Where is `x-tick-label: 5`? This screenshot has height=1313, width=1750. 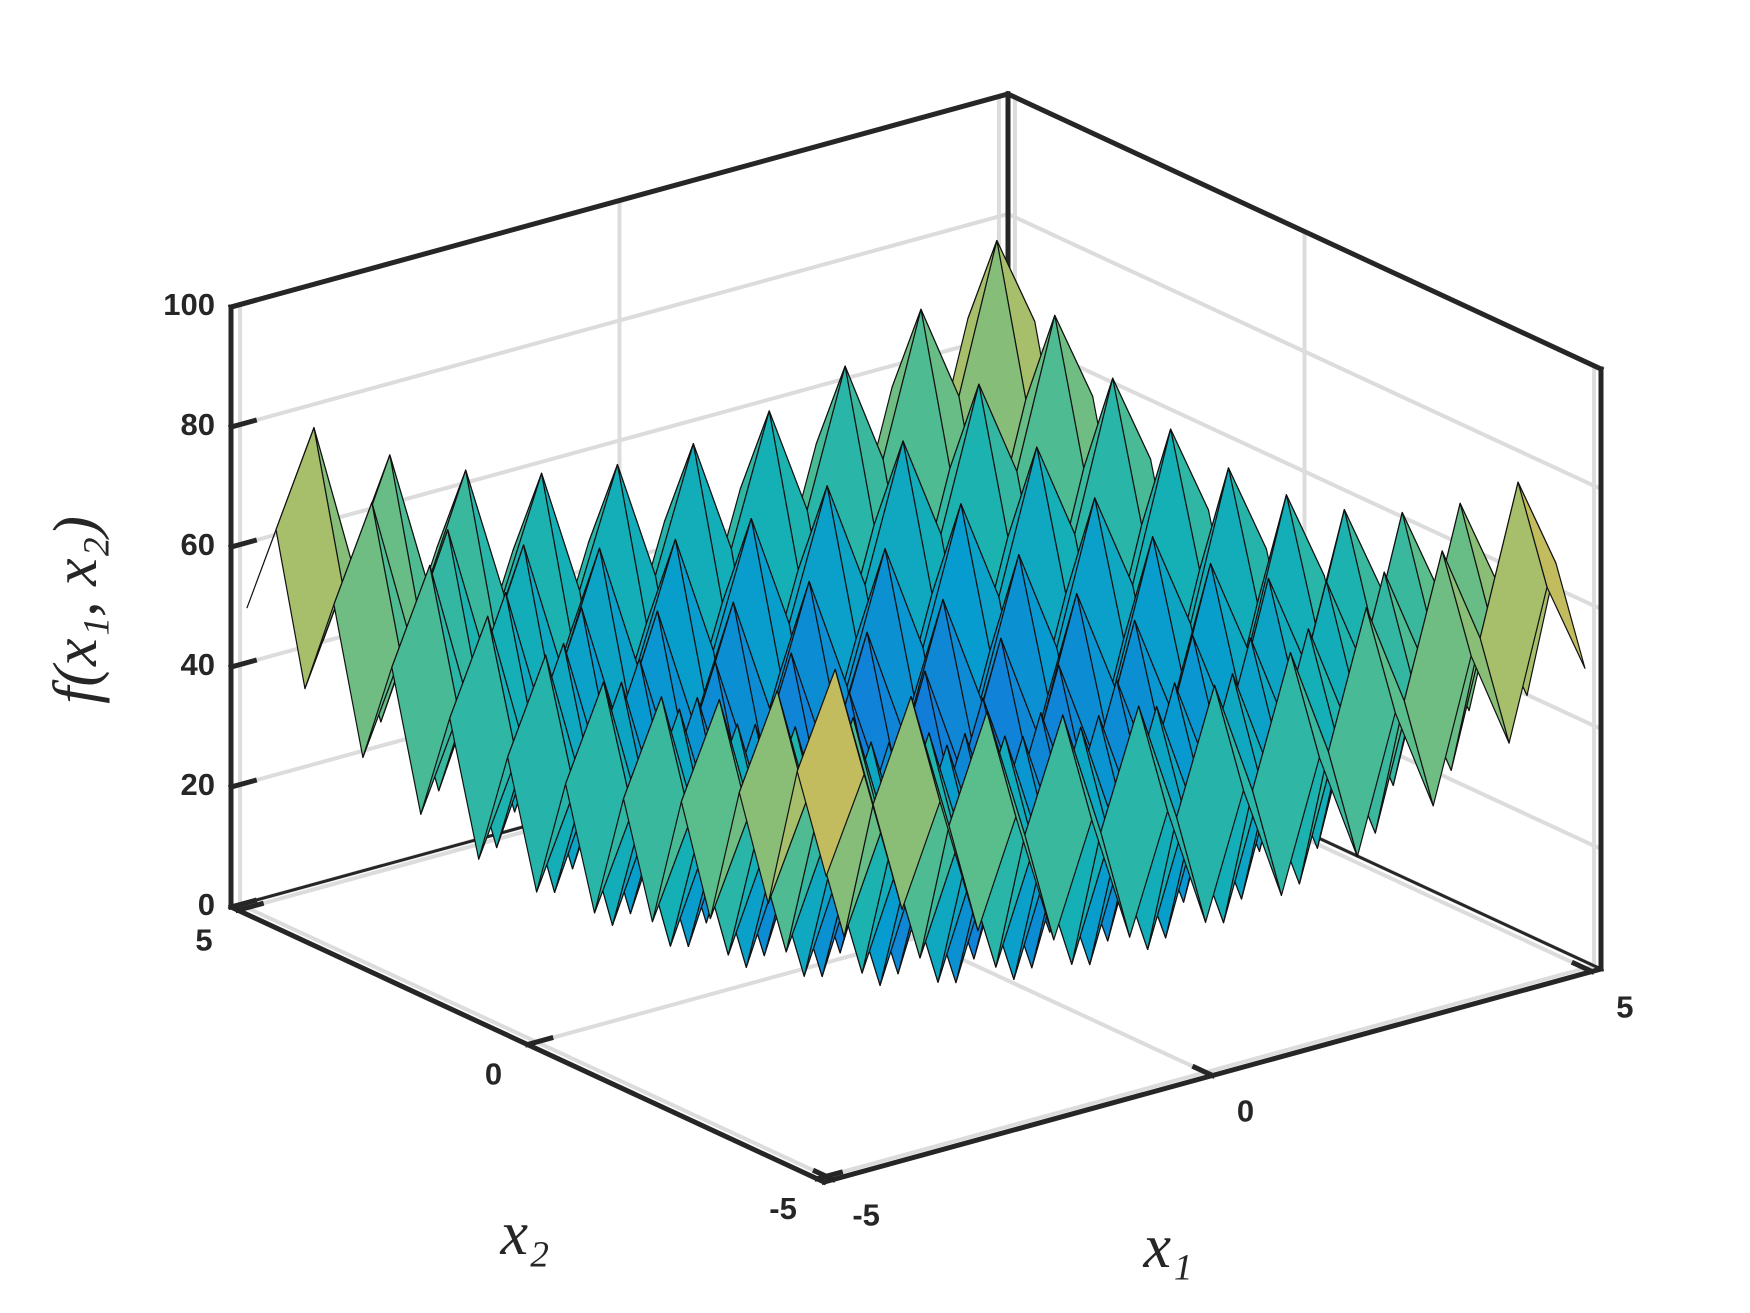 x-tick-label: 5 is located at coordinates (1624, 1007).